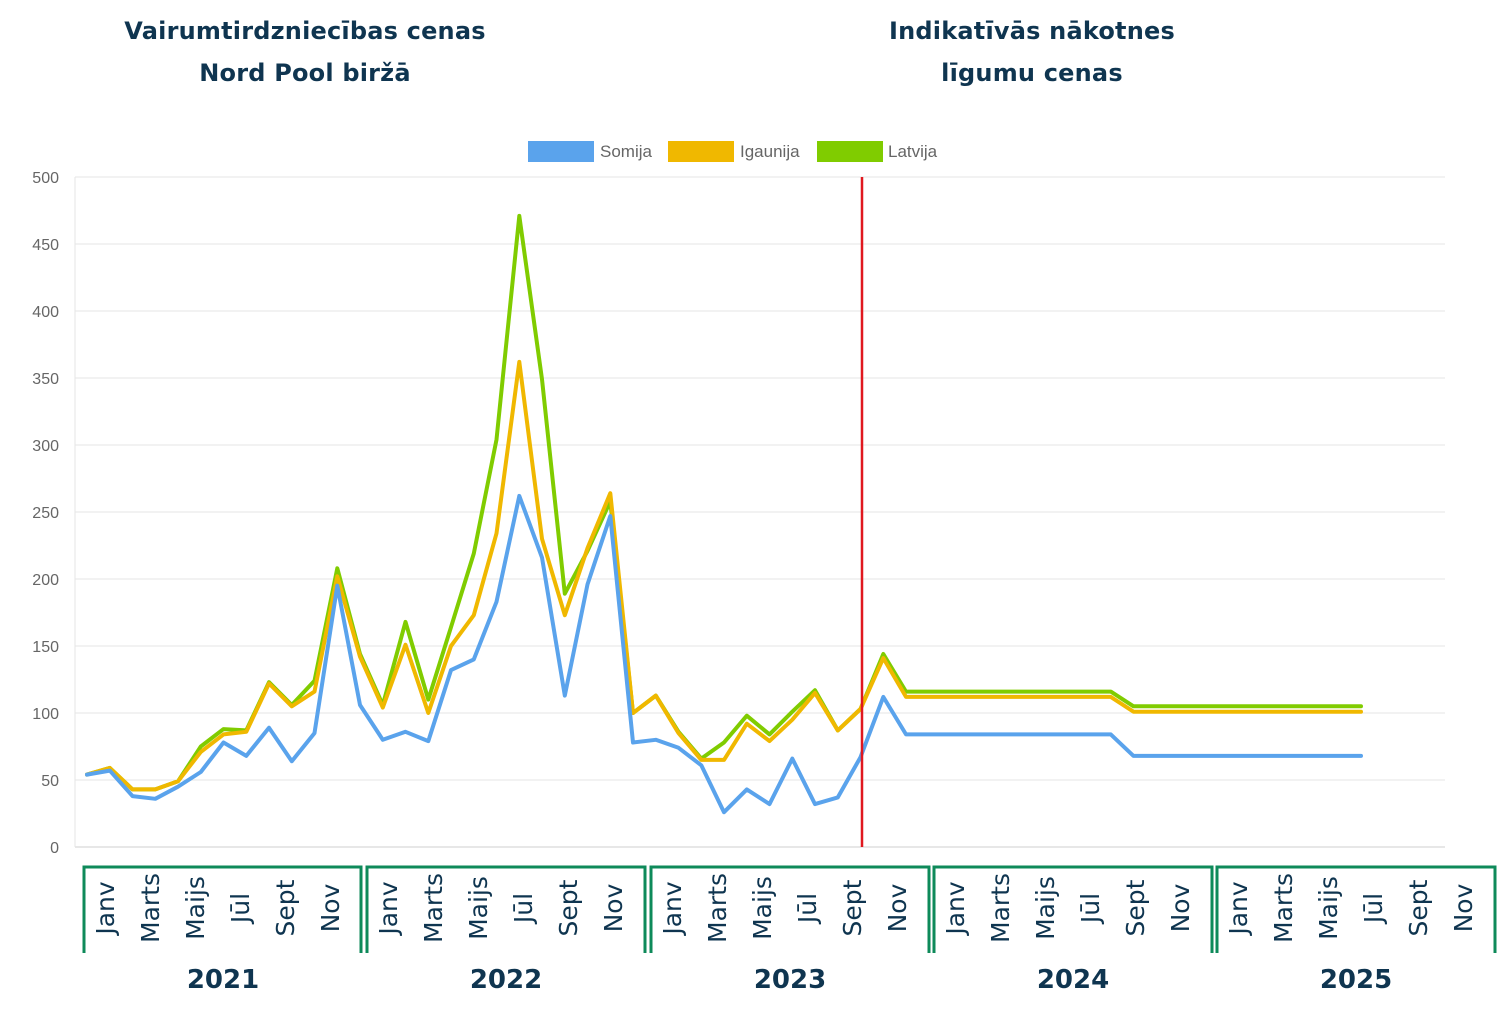 This screenshot has height=1021, width=1508. I want to click on legend-label-somija: Somija, so click(626, 151).